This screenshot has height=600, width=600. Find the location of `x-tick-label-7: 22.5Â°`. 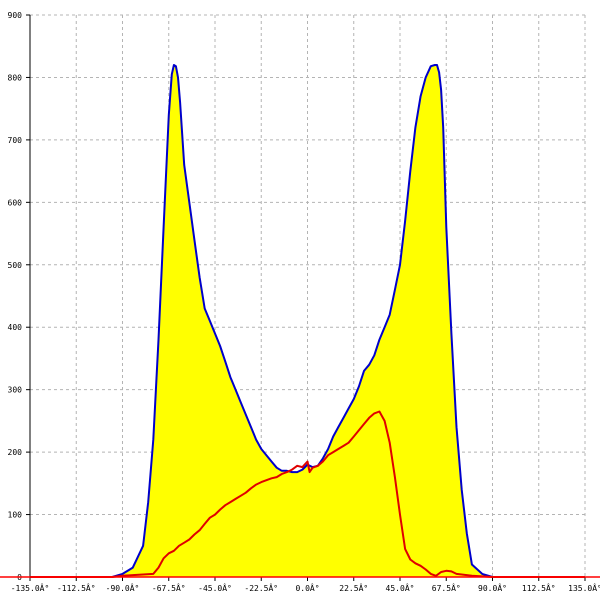

x-tick-label-7: 22.5Â° is located at coordinates (353, 587).